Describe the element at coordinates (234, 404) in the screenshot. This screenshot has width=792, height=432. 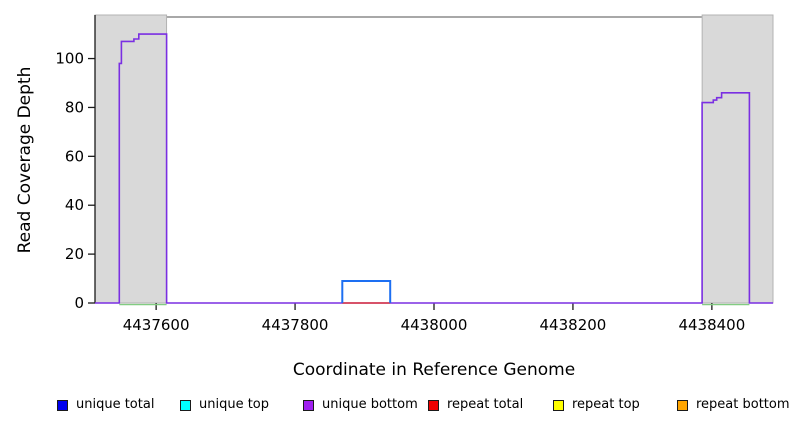
I see `legend-label: unique top` at that location.